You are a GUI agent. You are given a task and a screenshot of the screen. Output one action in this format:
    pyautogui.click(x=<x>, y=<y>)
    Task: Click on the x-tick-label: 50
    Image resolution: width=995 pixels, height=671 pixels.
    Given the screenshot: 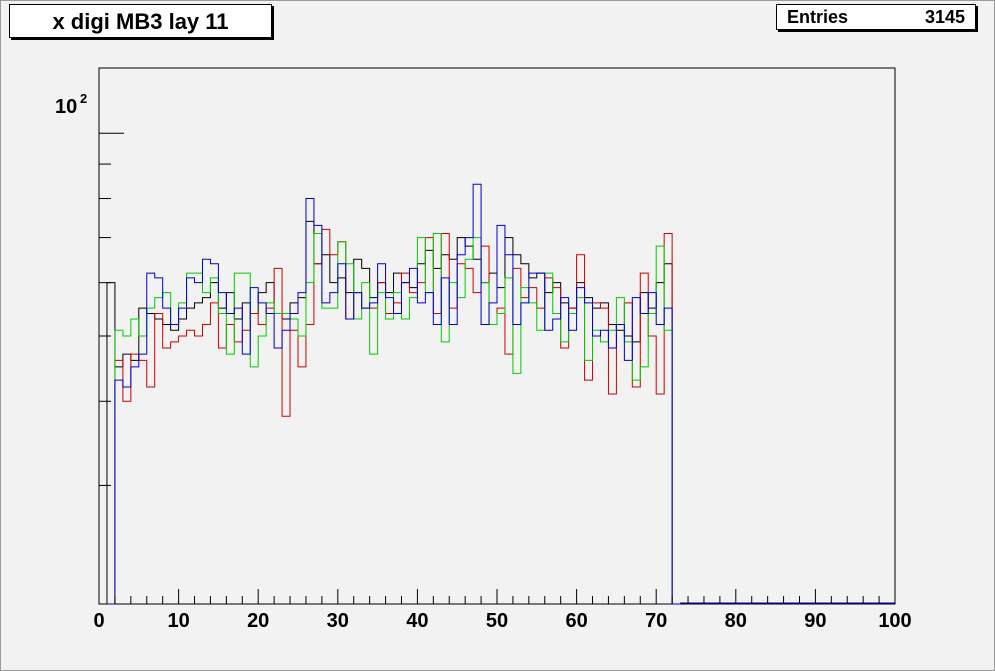 What is the action you would take?
    pyautogui.click(x=497, y=621)
    